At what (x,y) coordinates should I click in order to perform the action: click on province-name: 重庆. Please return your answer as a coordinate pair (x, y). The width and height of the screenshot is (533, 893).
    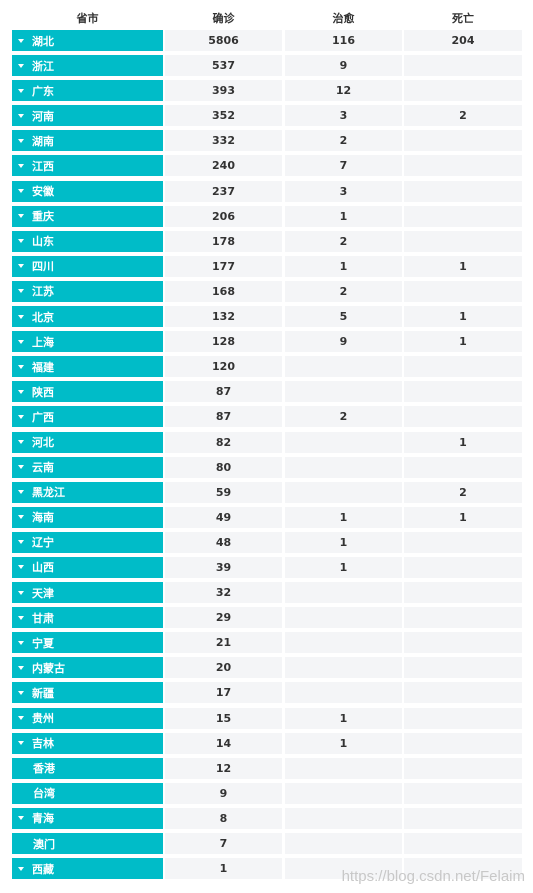
    Looking at the image, I should click on (43, 217).